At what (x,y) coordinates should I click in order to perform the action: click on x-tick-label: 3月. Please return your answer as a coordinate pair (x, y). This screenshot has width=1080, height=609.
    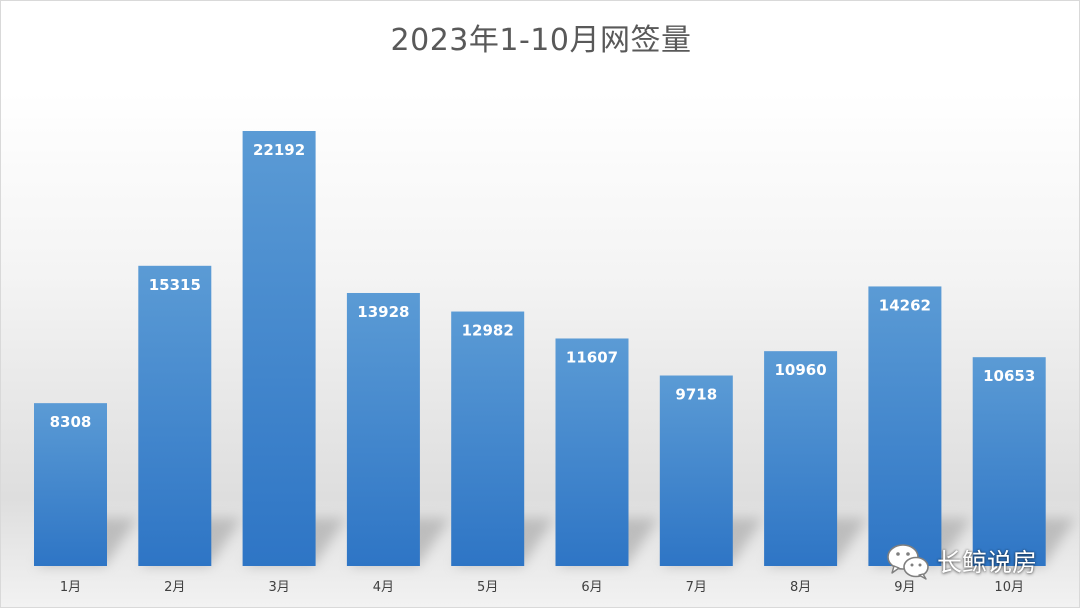
    Looking at the image, I should click on (278, 587).